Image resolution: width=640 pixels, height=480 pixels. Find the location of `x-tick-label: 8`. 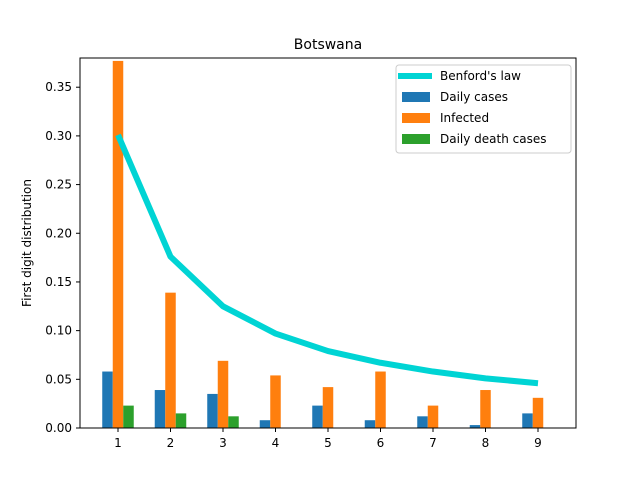

x-tick-label: 8 is located at coordinates (486, 443).